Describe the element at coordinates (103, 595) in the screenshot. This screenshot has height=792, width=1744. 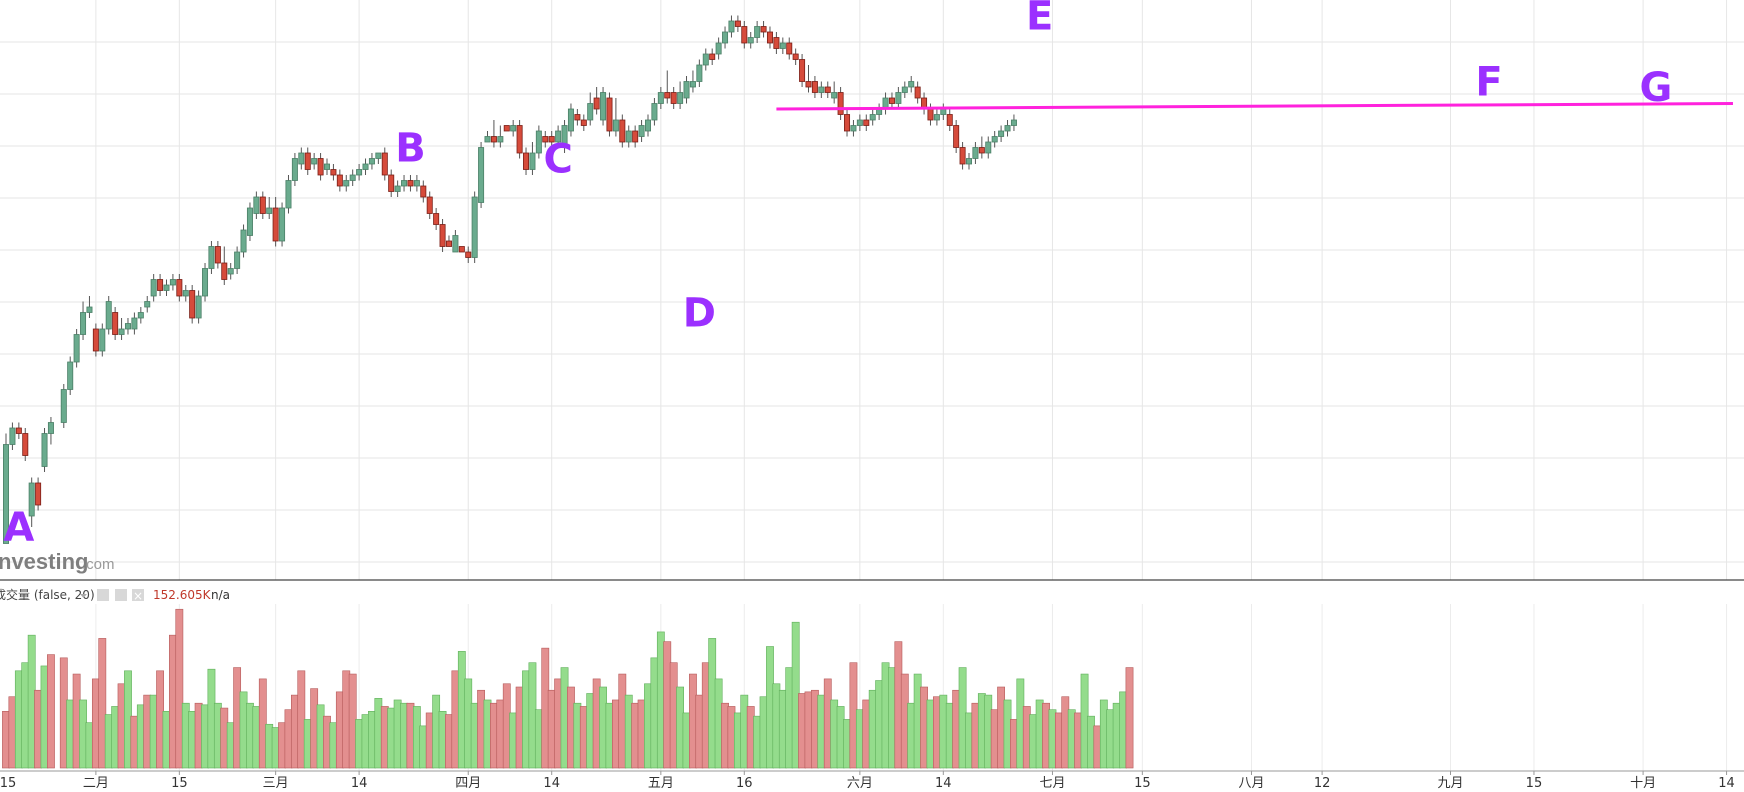
I see `settings-icon` at that location.